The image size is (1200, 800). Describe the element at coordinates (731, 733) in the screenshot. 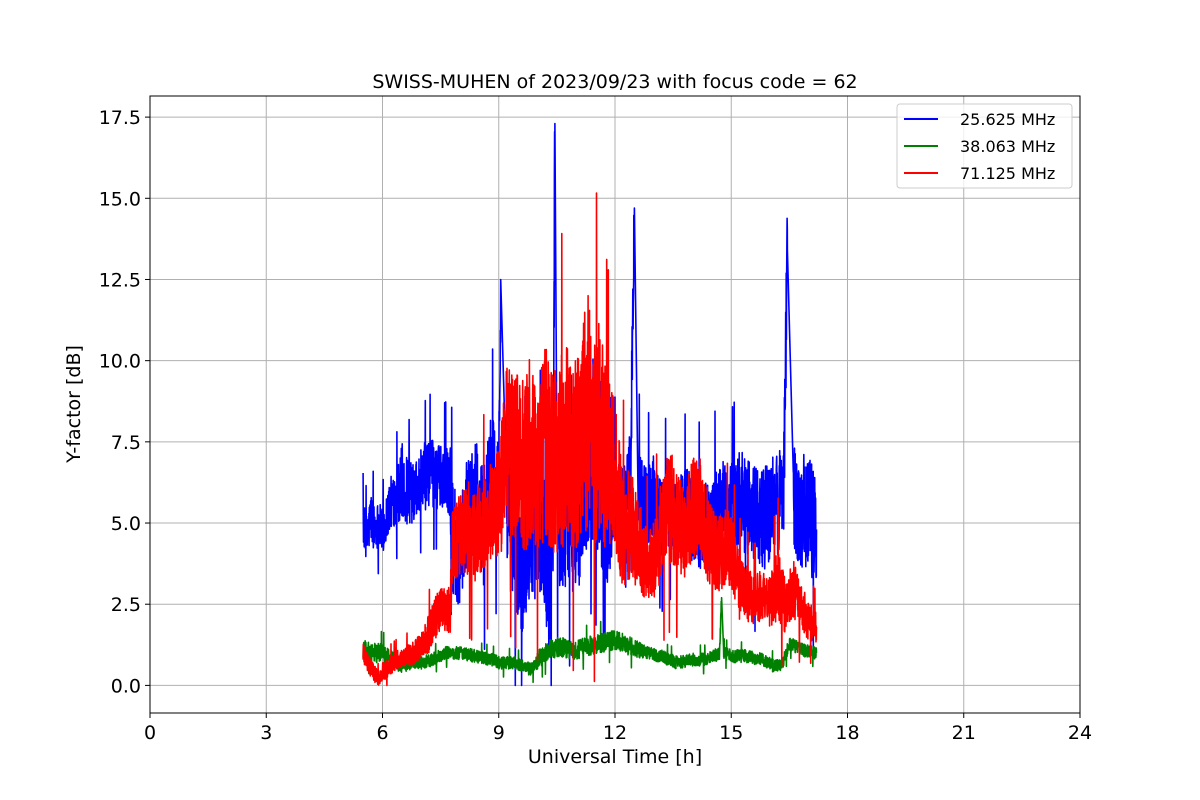

I see `x-tick-label: 15` at that location.